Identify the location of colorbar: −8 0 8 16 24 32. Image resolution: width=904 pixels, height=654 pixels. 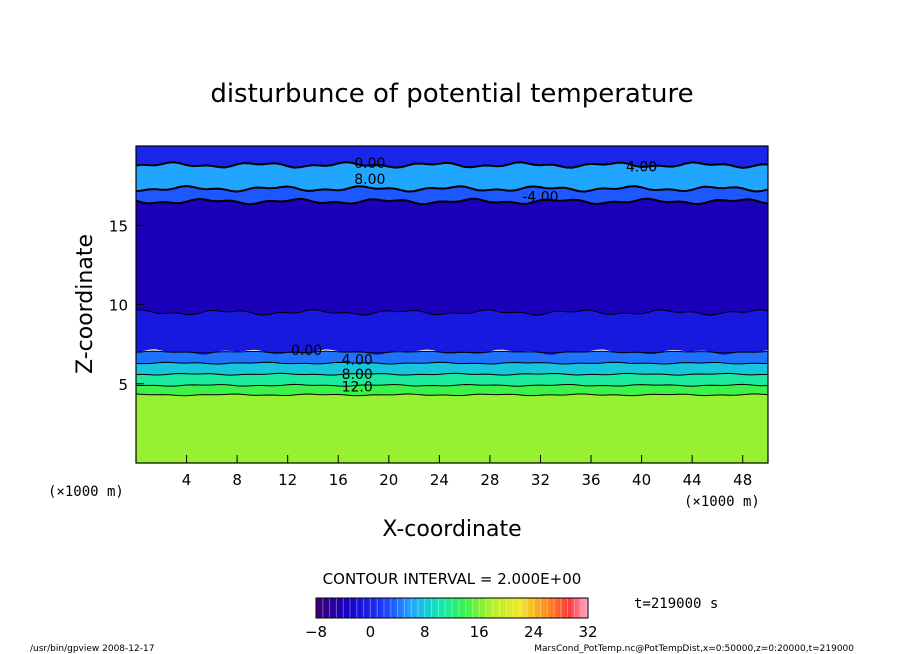
(451, 619).